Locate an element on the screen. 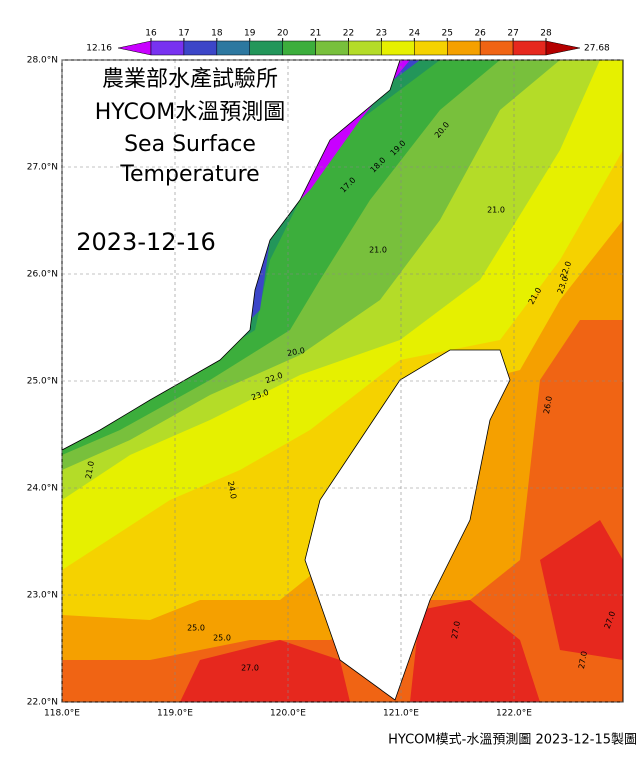 This screenshot has width=643, height=760. colorbar-tick-label: 22 is located at coordinates (348, 34).